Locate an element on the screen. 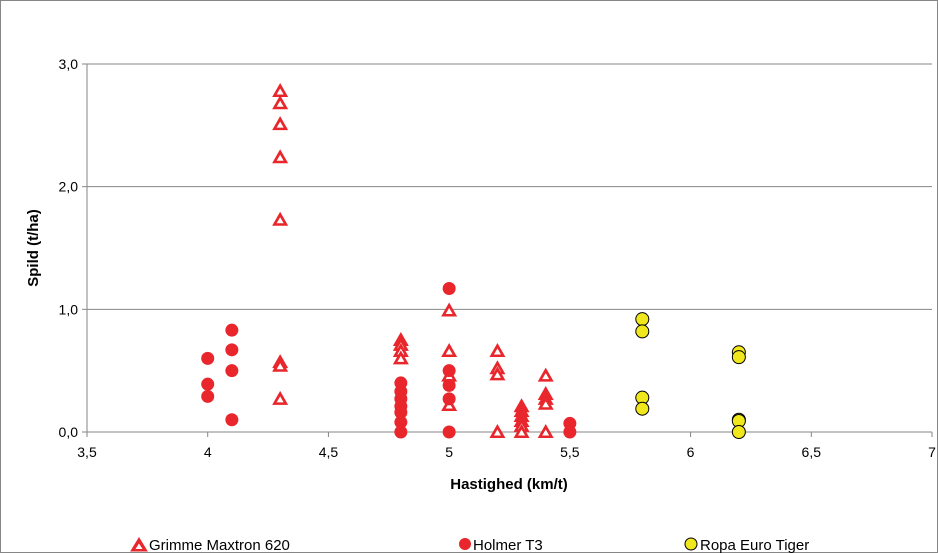 Image resolution: width=938 pixels, height=553 pixels. x-tick-label: 5 is located at coordinates (449, 452).